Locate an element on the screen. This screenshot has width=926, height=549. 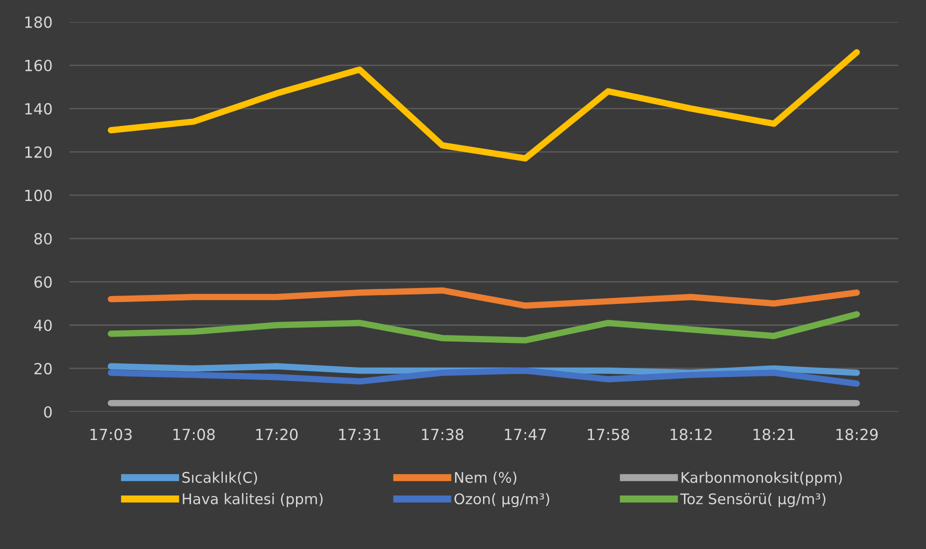
y-tick-label: 60 is located at coordinates (43, 282).